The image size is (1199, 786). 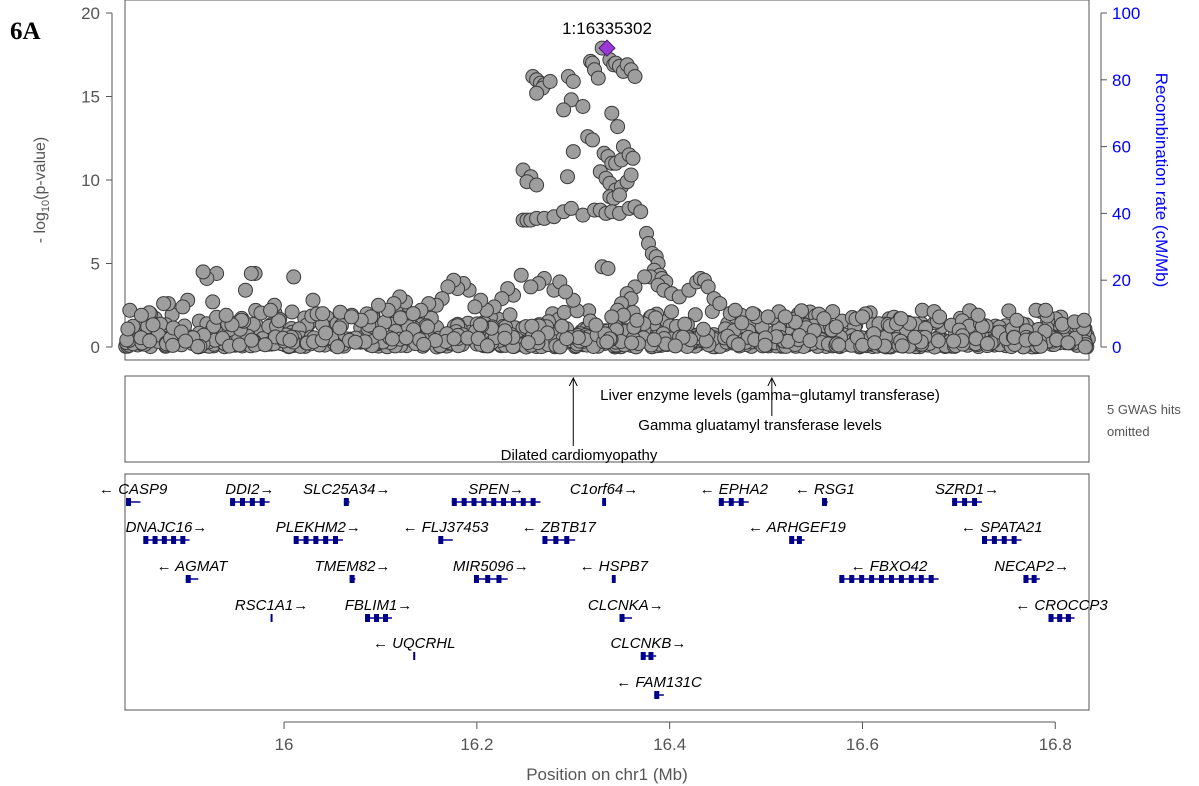 I want to click on gene-label: SLC25A34→, so click(x=347, y=489).